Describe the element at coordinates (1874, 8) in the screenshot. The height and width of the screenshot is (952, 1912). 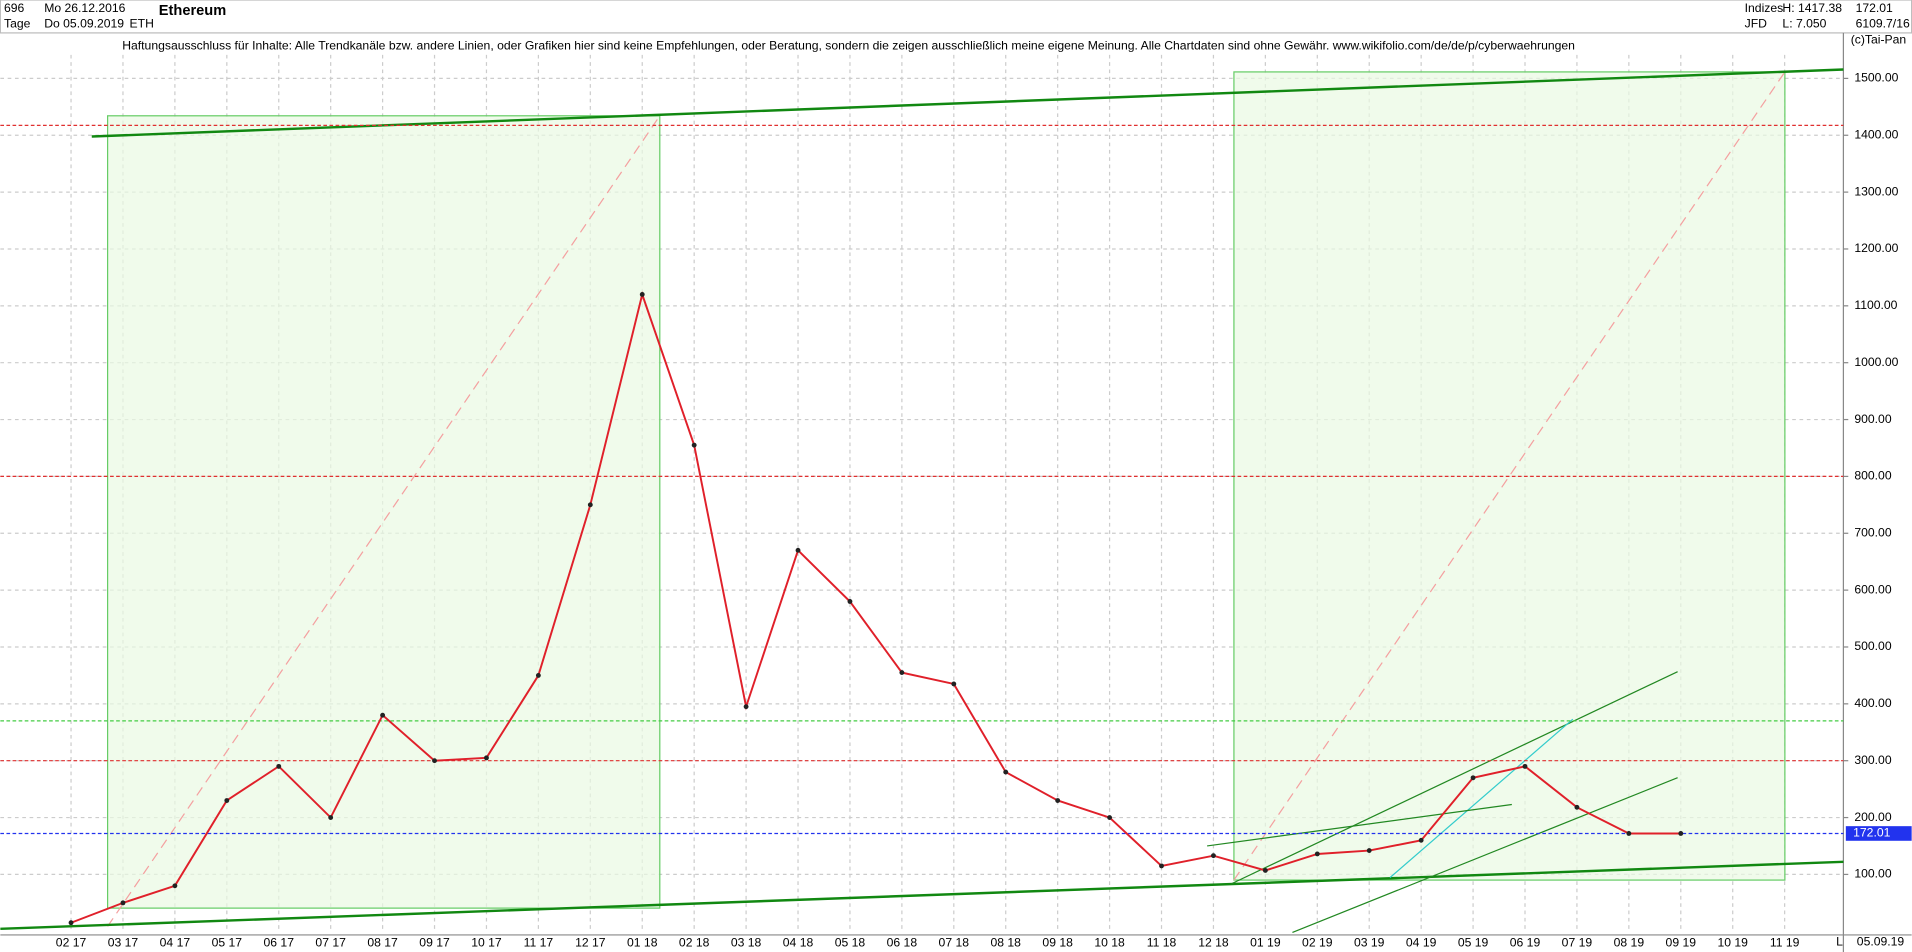
I see `header-last: 172.01` at that location.